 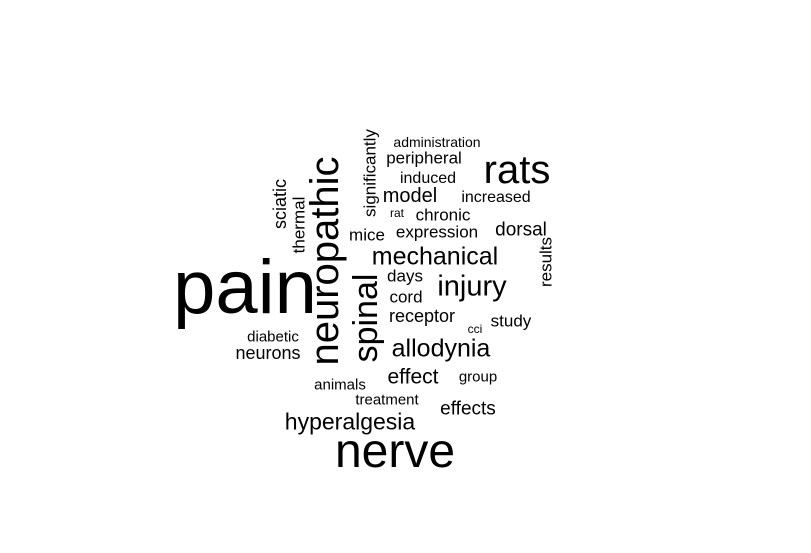 I want to click on word-group: group, so click(x=478, y=377).